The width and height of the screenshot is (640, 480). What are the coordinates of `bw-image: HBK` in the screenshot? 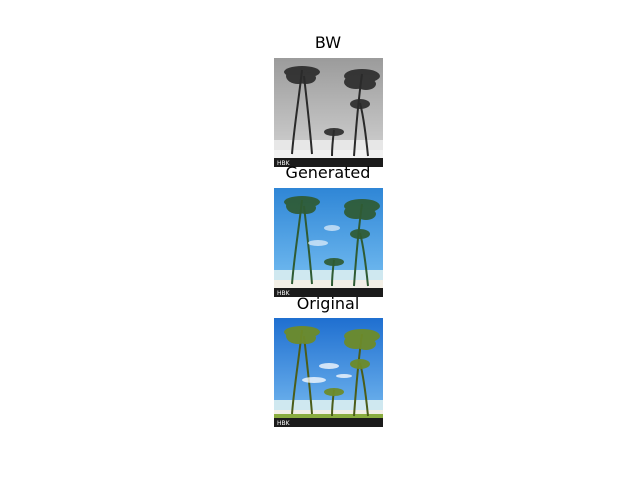 It's located at (328, 112).